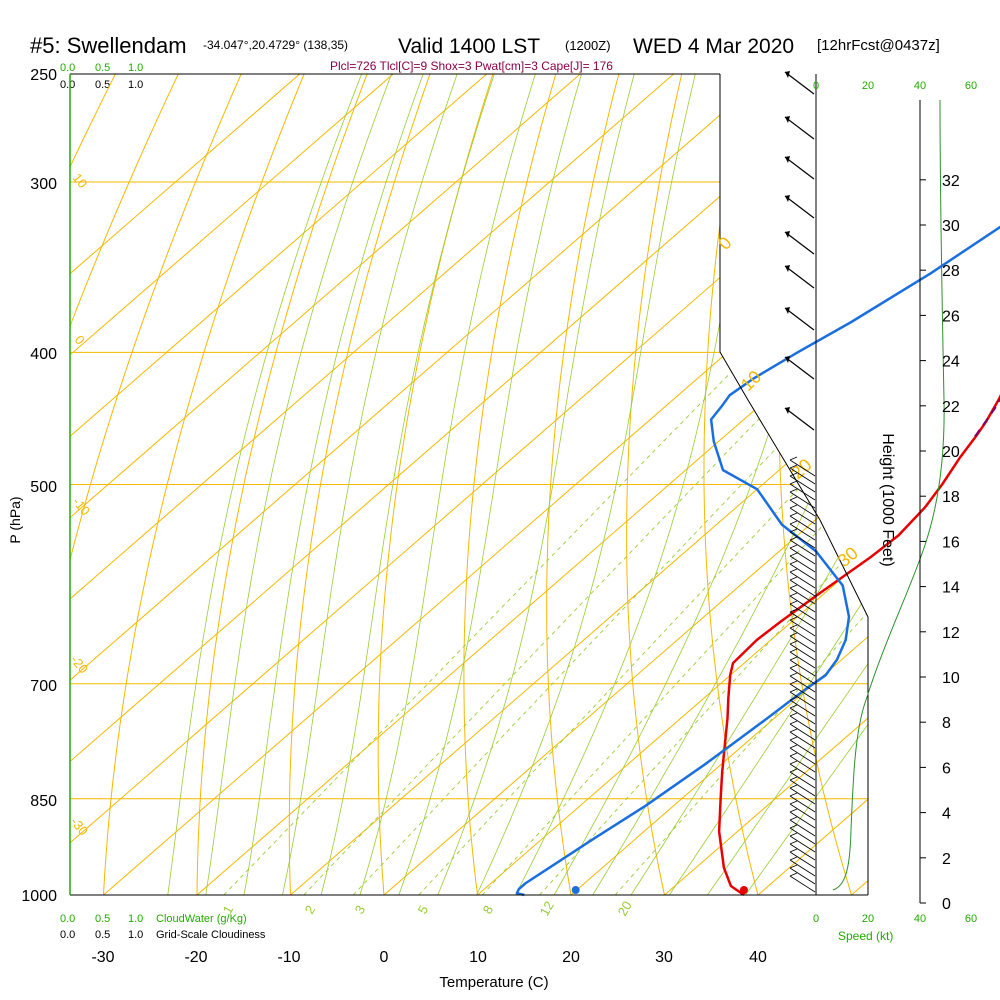 The width and height of the screenshot is (1000, 1000). I want to click on height-tick-label-26: 26, so click(951, 316).